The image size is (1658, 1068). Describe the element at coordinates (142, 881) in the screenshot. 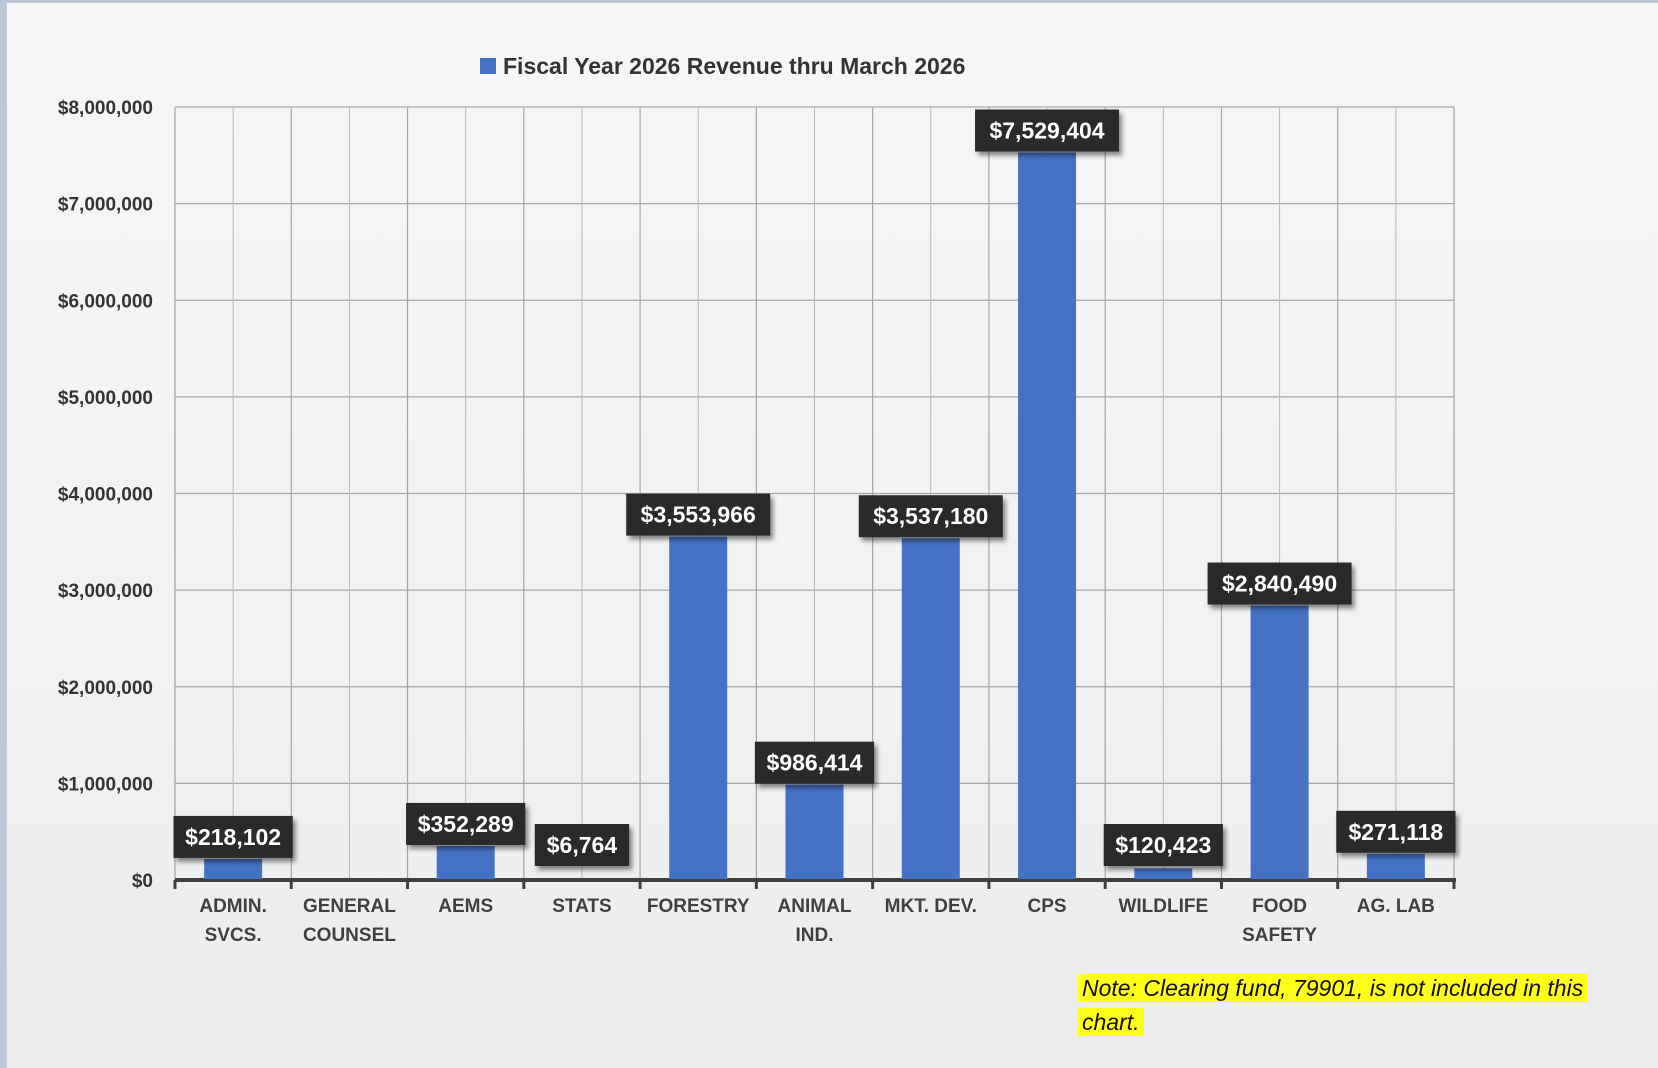

I see `y-tick-label: $0` at that location.